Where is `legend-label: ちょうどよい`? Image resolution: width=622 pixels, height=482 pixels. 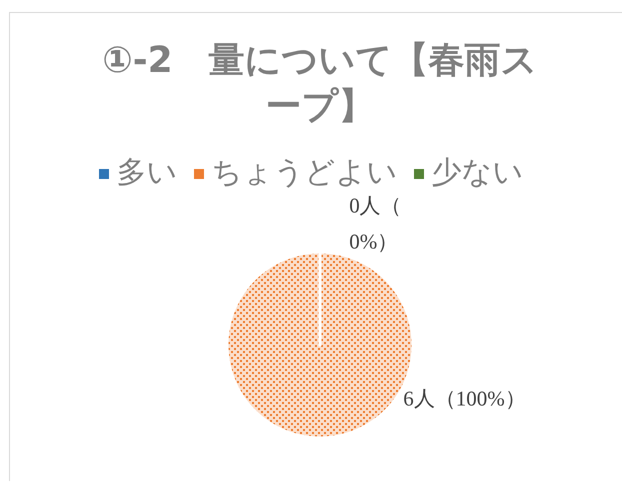
legend-label: ちょうどよい is located at coordinates (304, 173).